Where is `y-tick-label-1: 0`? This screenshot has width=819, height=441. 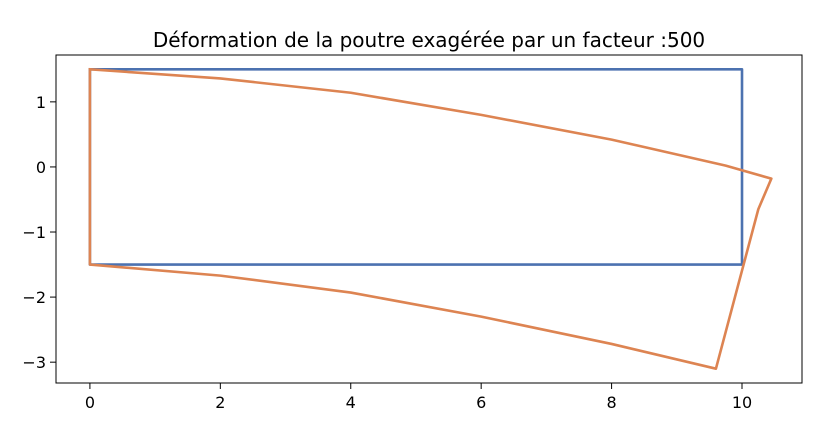
y-tick-label-1: 0 is located at coordinates (41, 167).